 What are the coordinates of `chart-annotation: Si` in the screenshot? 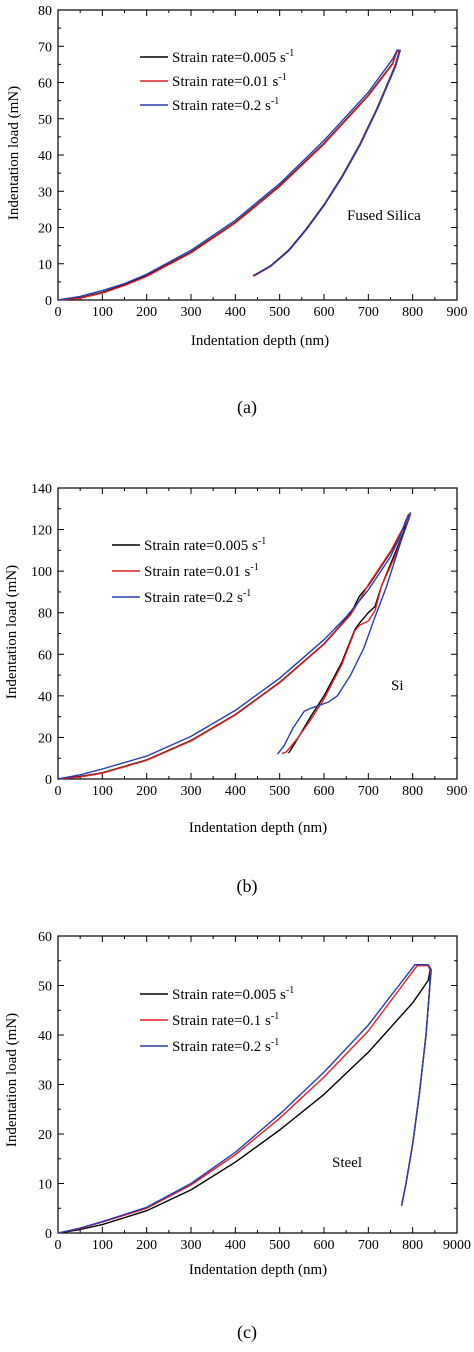 It's located at (397, 686).